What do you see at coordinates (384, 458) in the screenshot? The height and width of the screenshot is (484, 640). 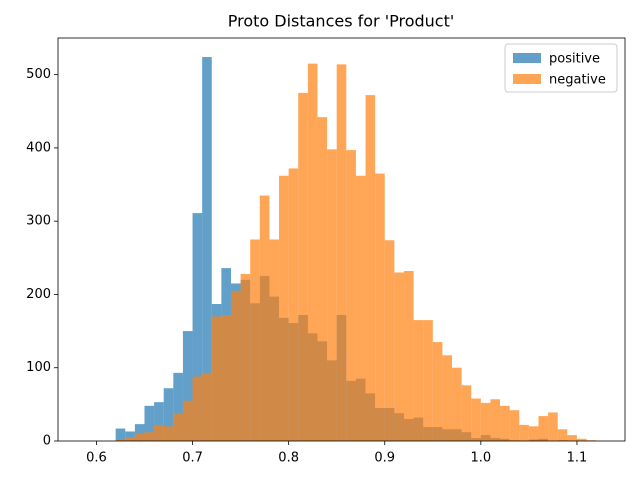 I see `x-tick-label: 0.9` at bounding box center [384, 458].